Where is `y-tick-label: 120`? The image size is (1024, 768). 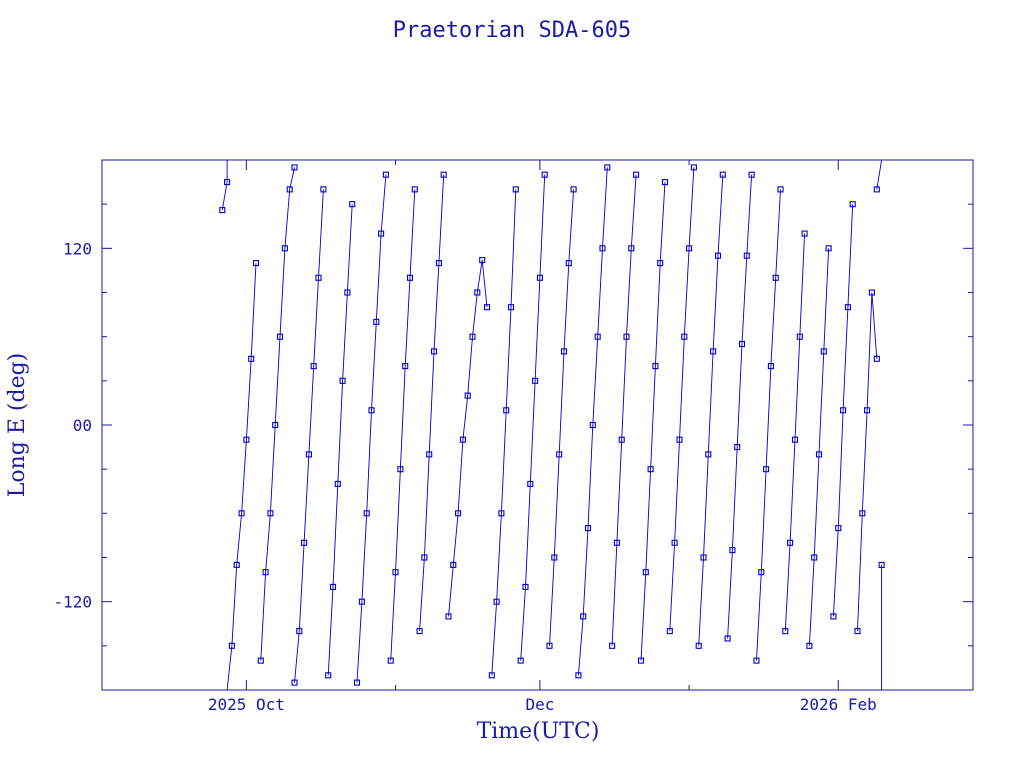 y-tick-label: 120 is located at coordinates (77, 248).